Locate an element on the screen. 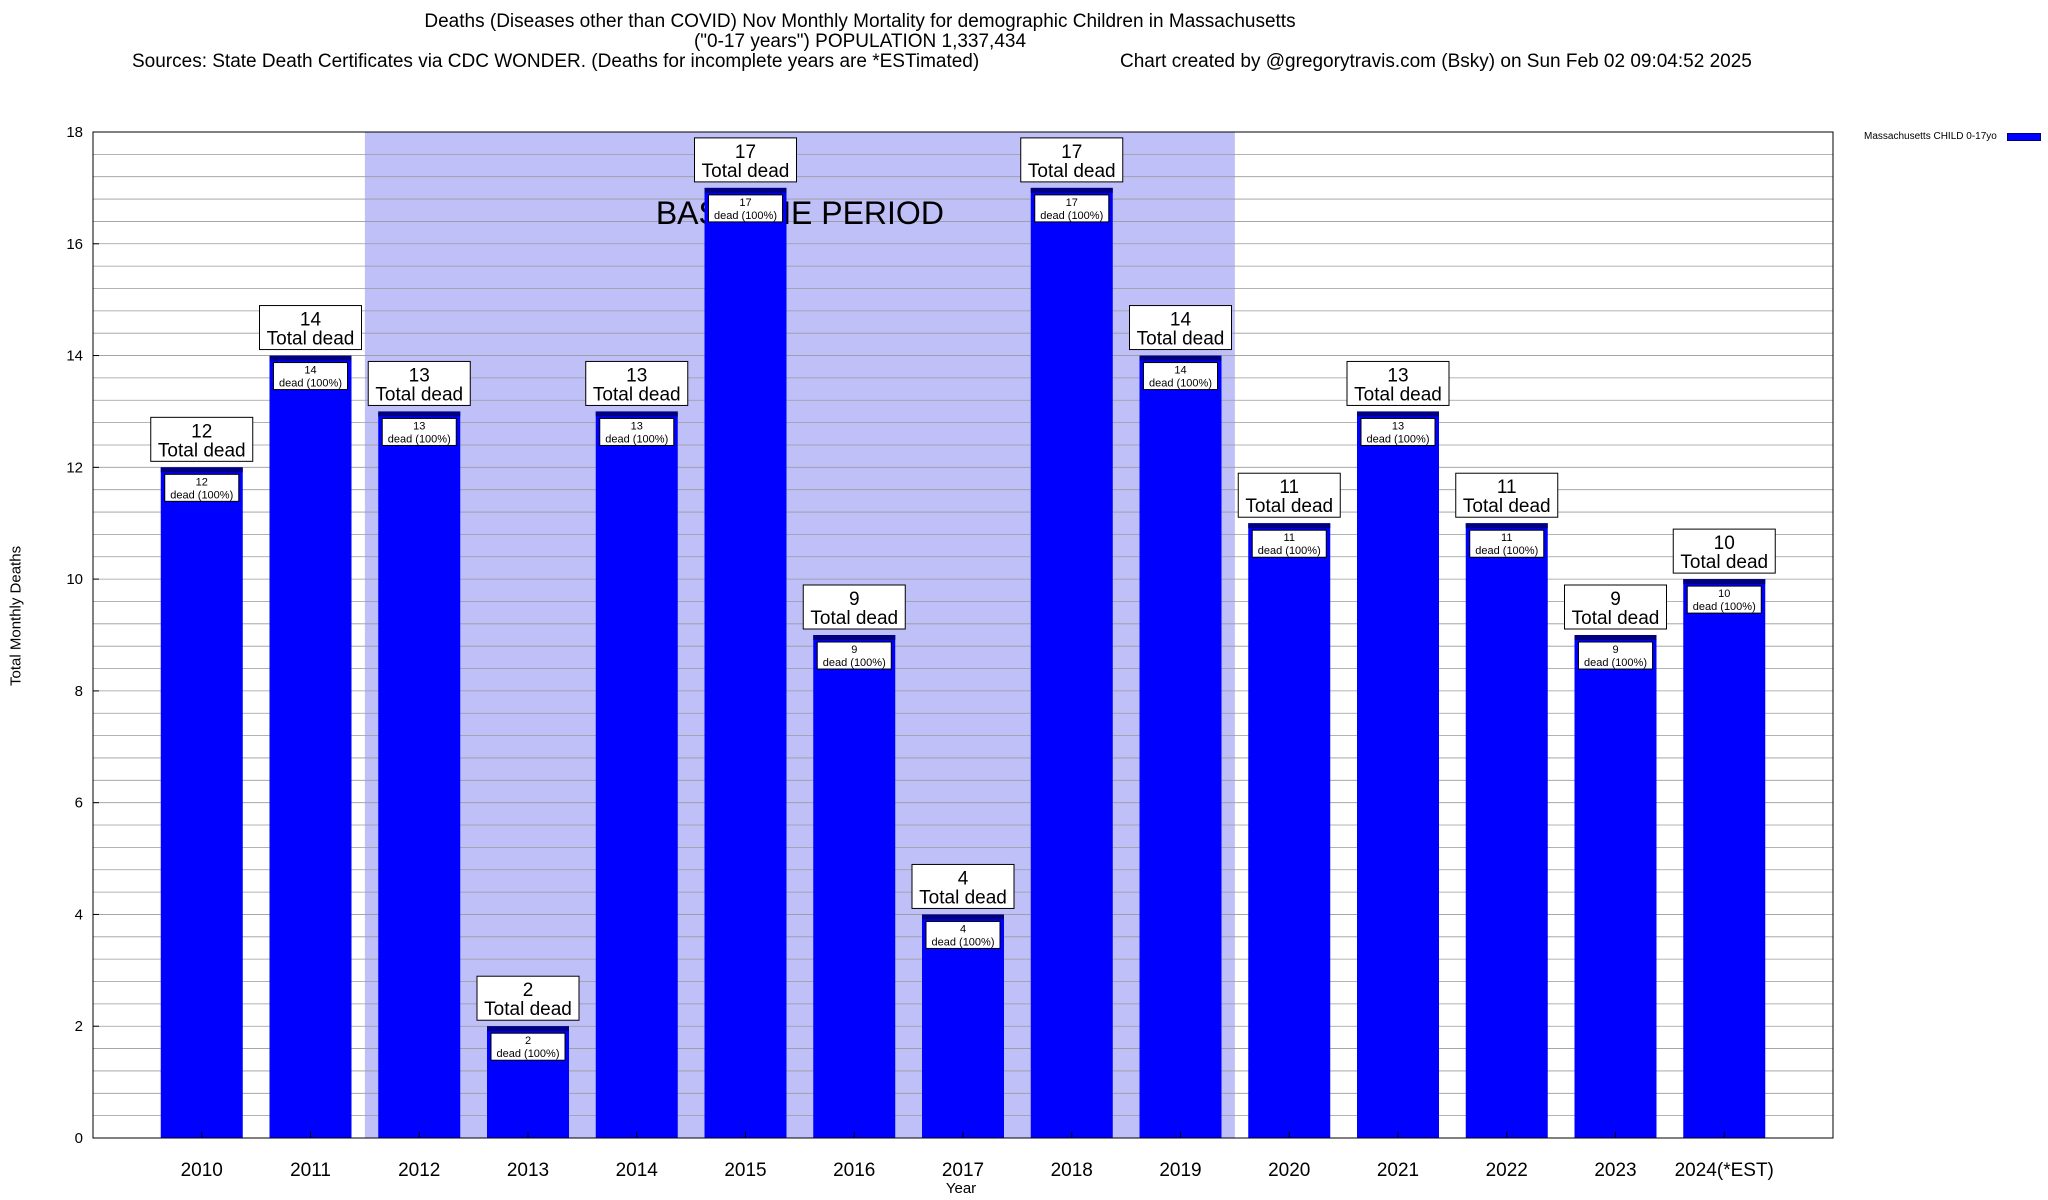 This screenshot has height=1200, width=2048. legend: Massachusetts CHILD 0-17yo is located at coordinates (1952, 136).